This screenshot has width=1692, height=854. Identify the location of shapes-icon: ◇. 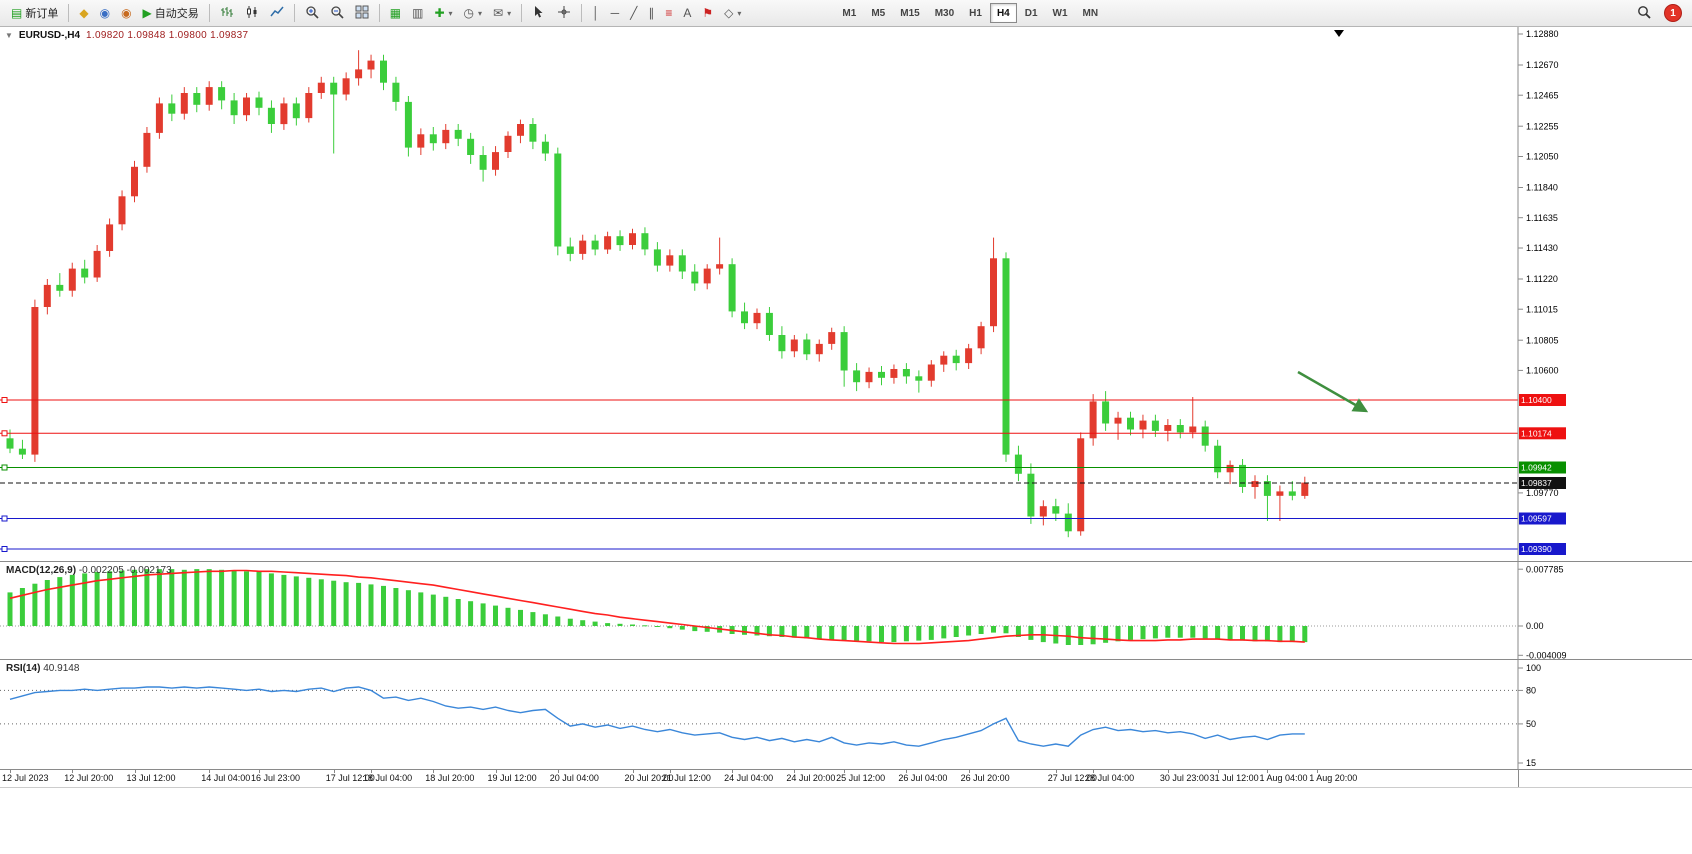
(729, 13).